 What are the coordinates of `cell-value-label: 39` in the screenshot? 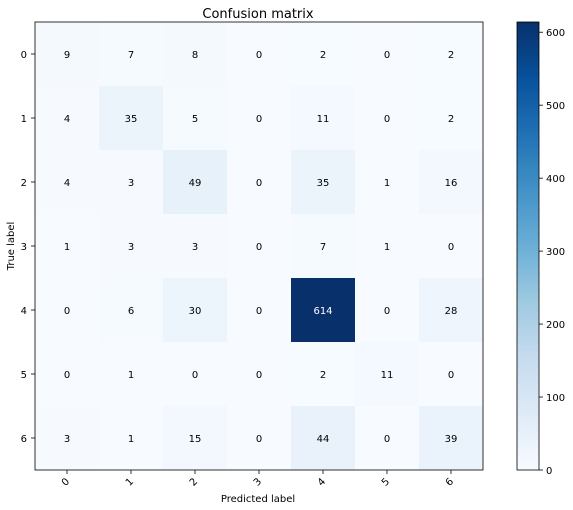 It's located at (451, 439).